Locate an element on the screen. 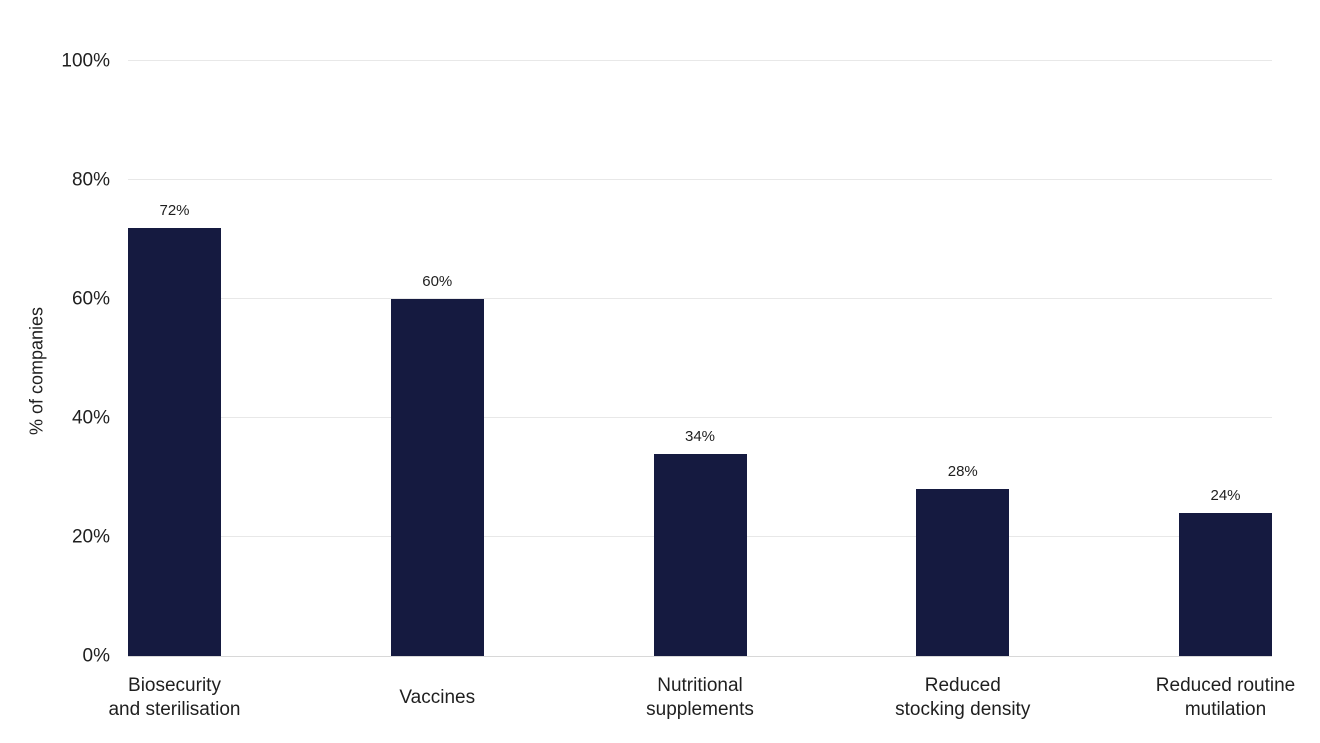 Image resolution: width=1320 pixels, height=743 pixels. category-label-line: Vaccines is located at coordinates (437, 697).